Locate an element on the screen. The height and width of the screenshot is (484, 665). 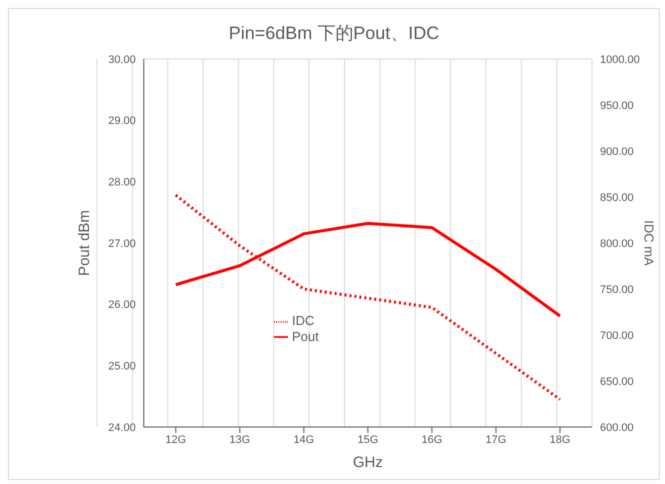
x-tick-label: 16G is located at coordinates (432, 440).